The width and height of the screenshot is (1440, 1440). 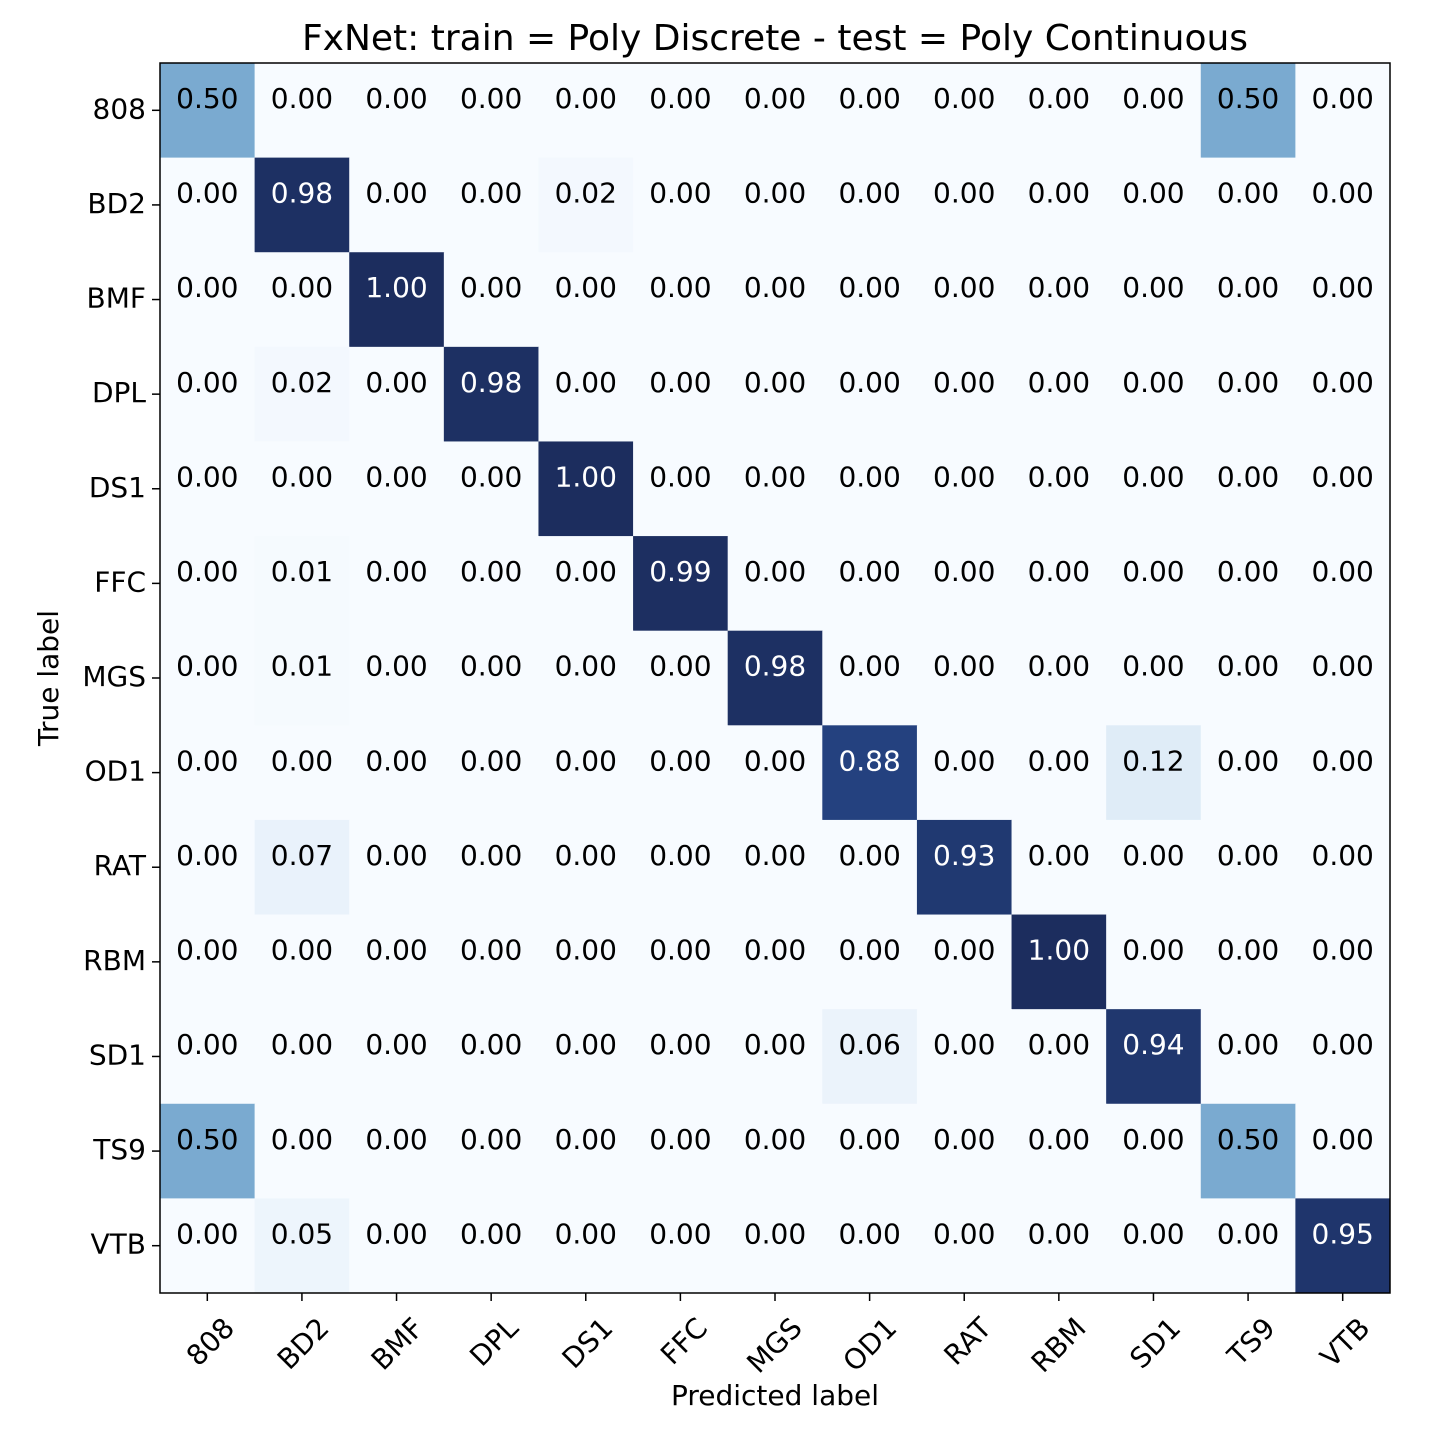 What do you see at coordinates (302, 1233) in the screenshot?
I see `cell-value-label: 0.05` at bounding box center [302, 1233].